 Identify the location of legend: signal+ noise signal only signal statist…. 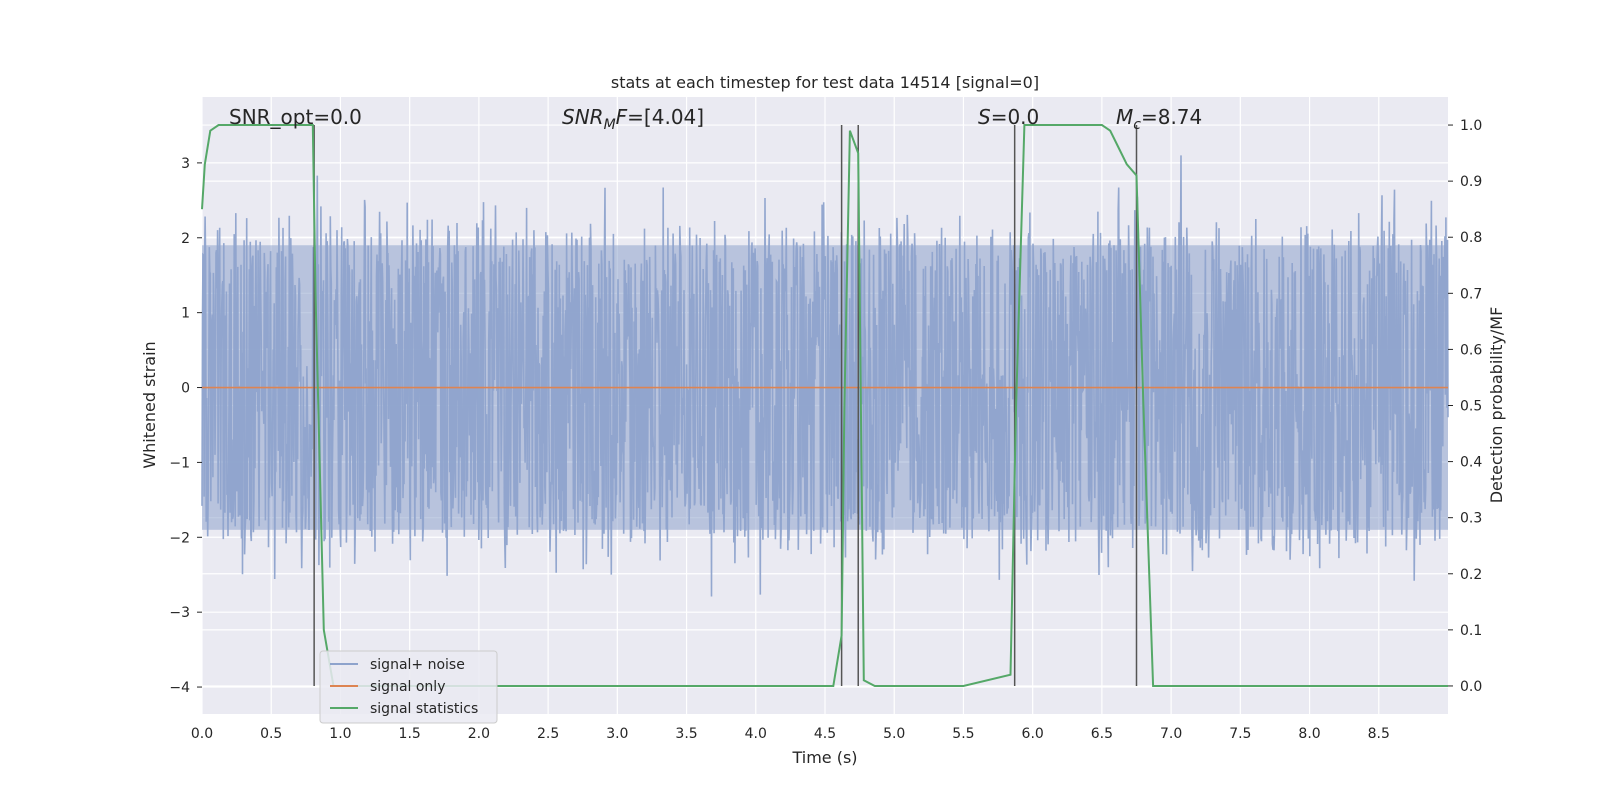
(408, 687).